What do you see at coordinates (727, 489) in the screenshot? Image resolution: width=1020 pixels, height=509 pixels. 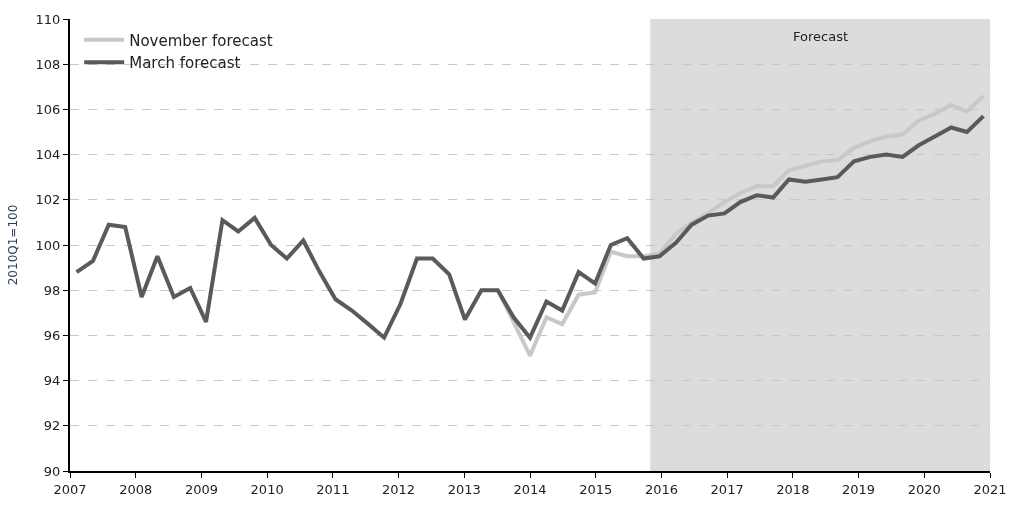 I see `x-tick-label: 2017` at bounding box center [727, 489].